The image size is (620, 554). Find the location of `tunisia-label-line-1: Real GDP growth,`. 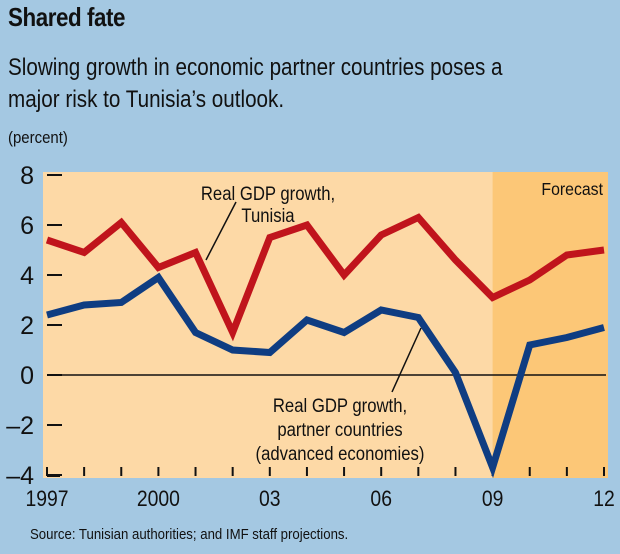

tunisia-label-line-1: Real GDP growth, is located at coordinates (268, 193).